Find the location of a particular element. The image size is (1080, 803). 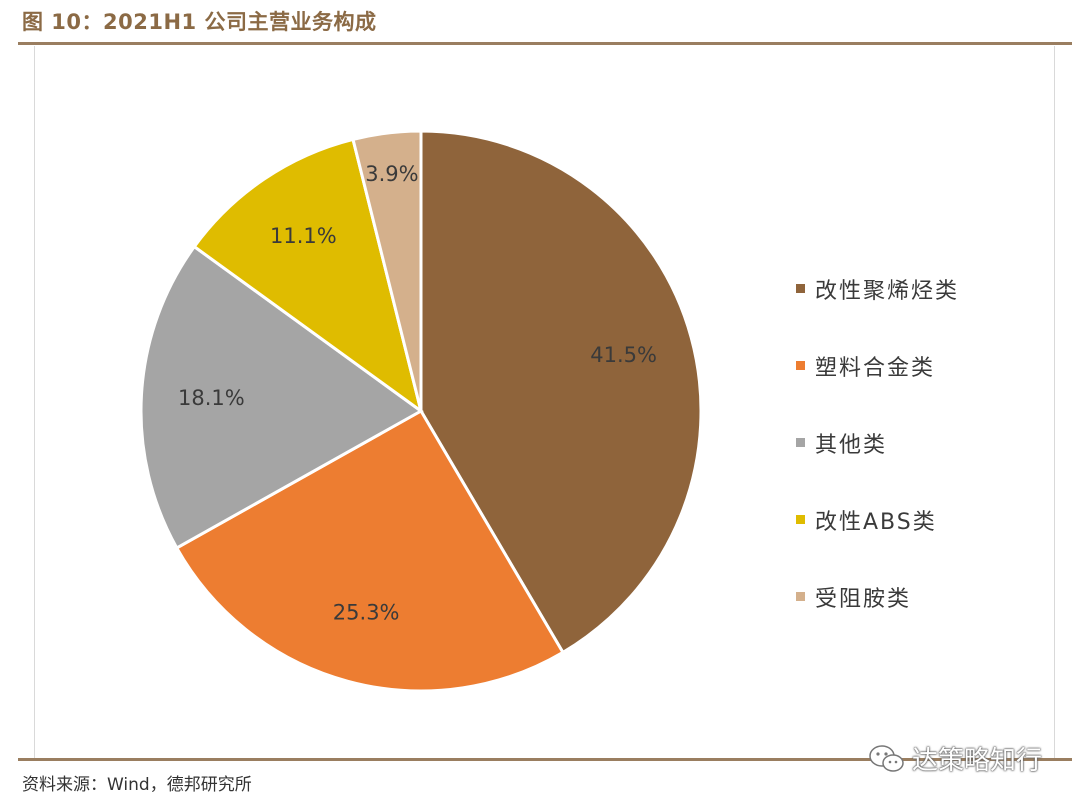

bottom-divider is located at coordinates (545, 759).